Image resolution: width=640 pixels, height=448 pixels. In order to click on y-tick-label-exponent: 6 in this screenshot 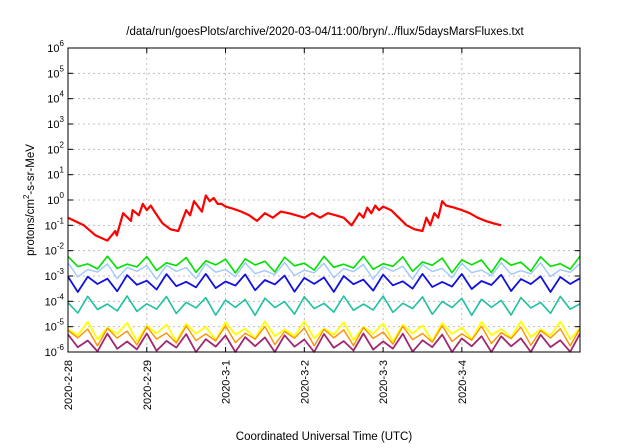, I will do `click(62, 43)`.